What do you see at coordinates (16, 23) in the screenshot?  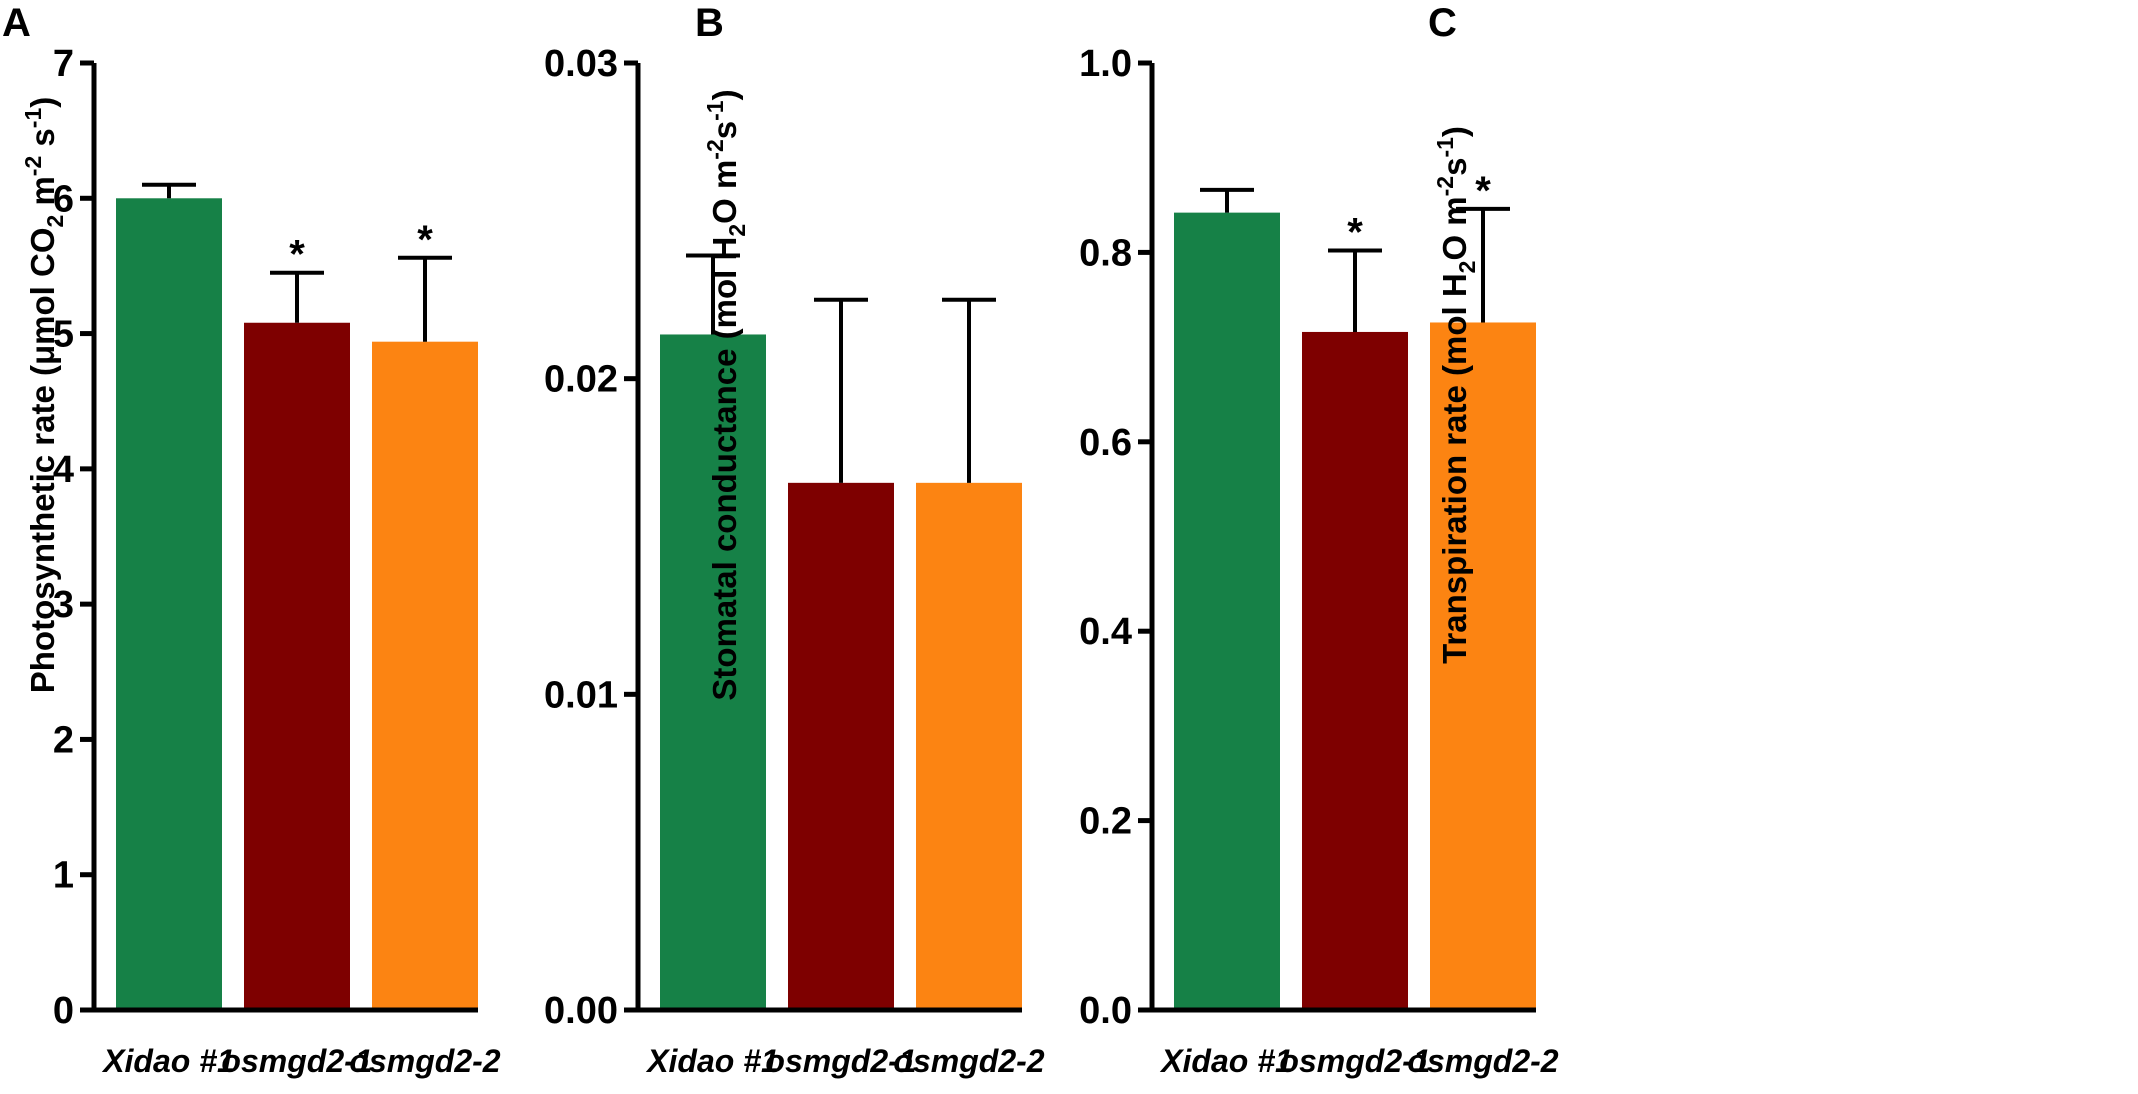 I see `panel-letter: A` at bounding box center [16, 23].